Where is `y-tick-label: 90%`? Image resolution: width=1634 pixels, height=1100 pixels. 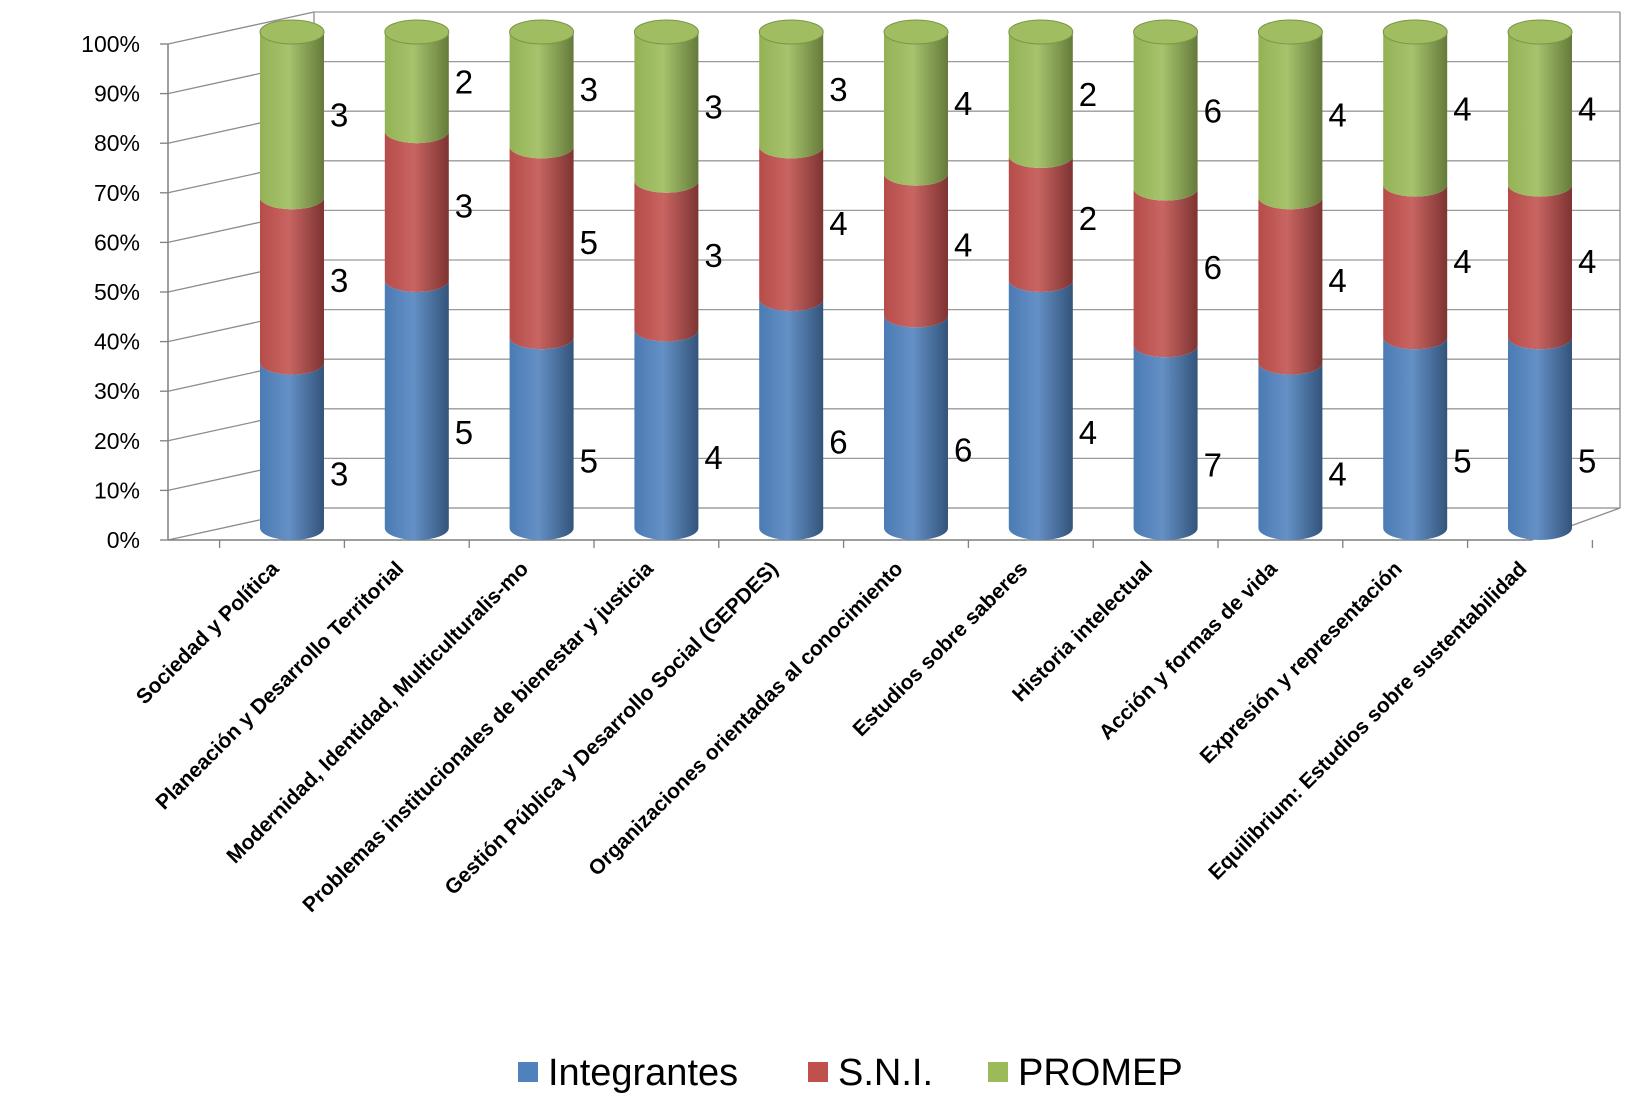 y-tick-label: 90% is located at coordinates (117, 94).